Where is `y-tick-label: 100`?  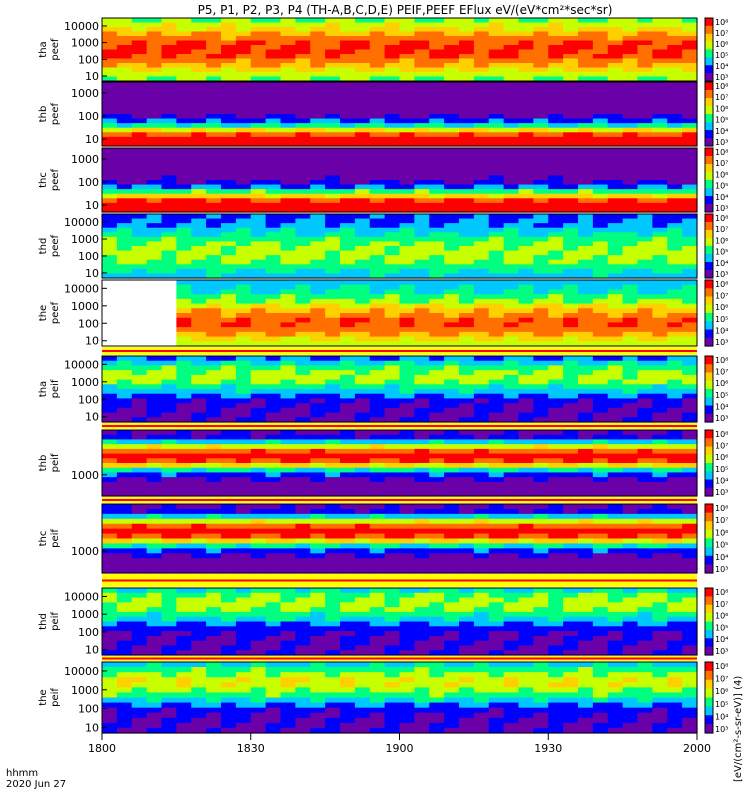
y-tick-label: 100 is located at coordinates (88, 182).